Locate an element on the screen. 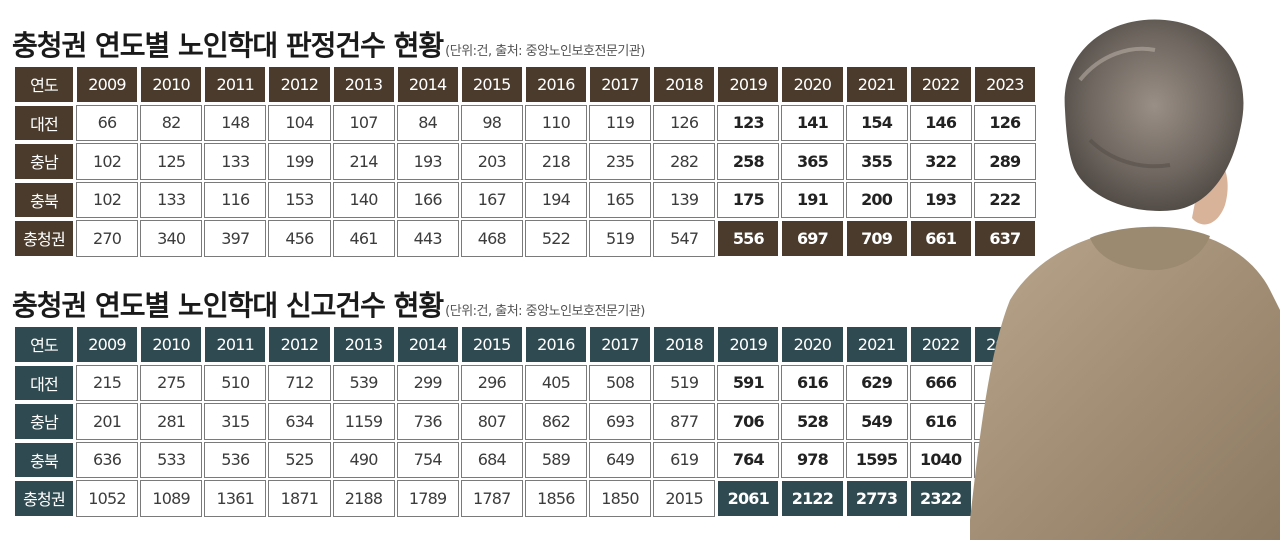 The height and width of the screenshot is (540, 1280). cell-2013: 1159 is located at coordinates (363, 421).